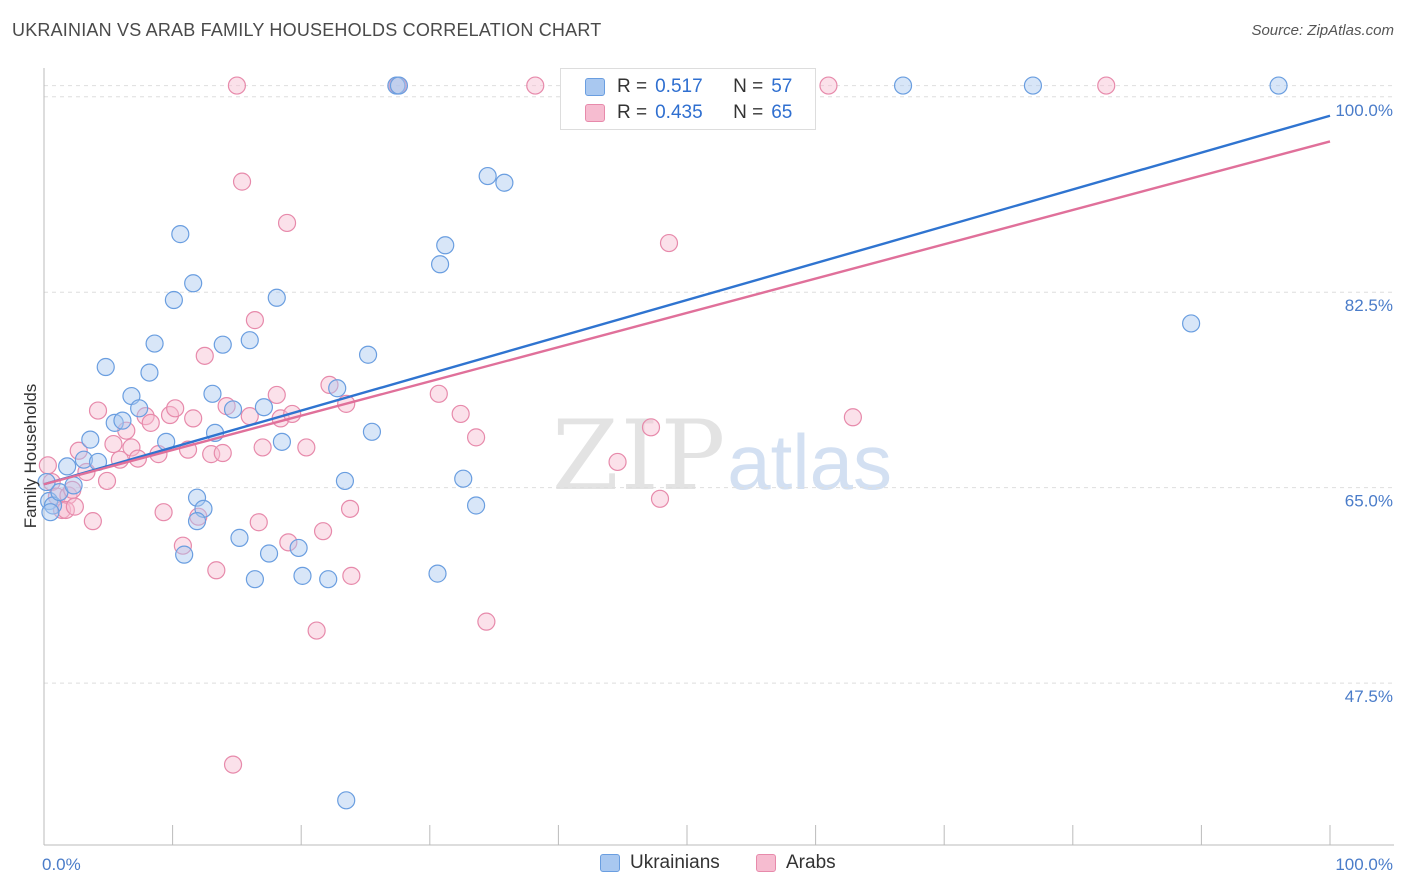 This screenshot has width=1406, height=892. Describe the element at coordinates (675, 862) in the screenshot. I see `bottom-legend-label-ukrainians: Ukrainians` at that location.